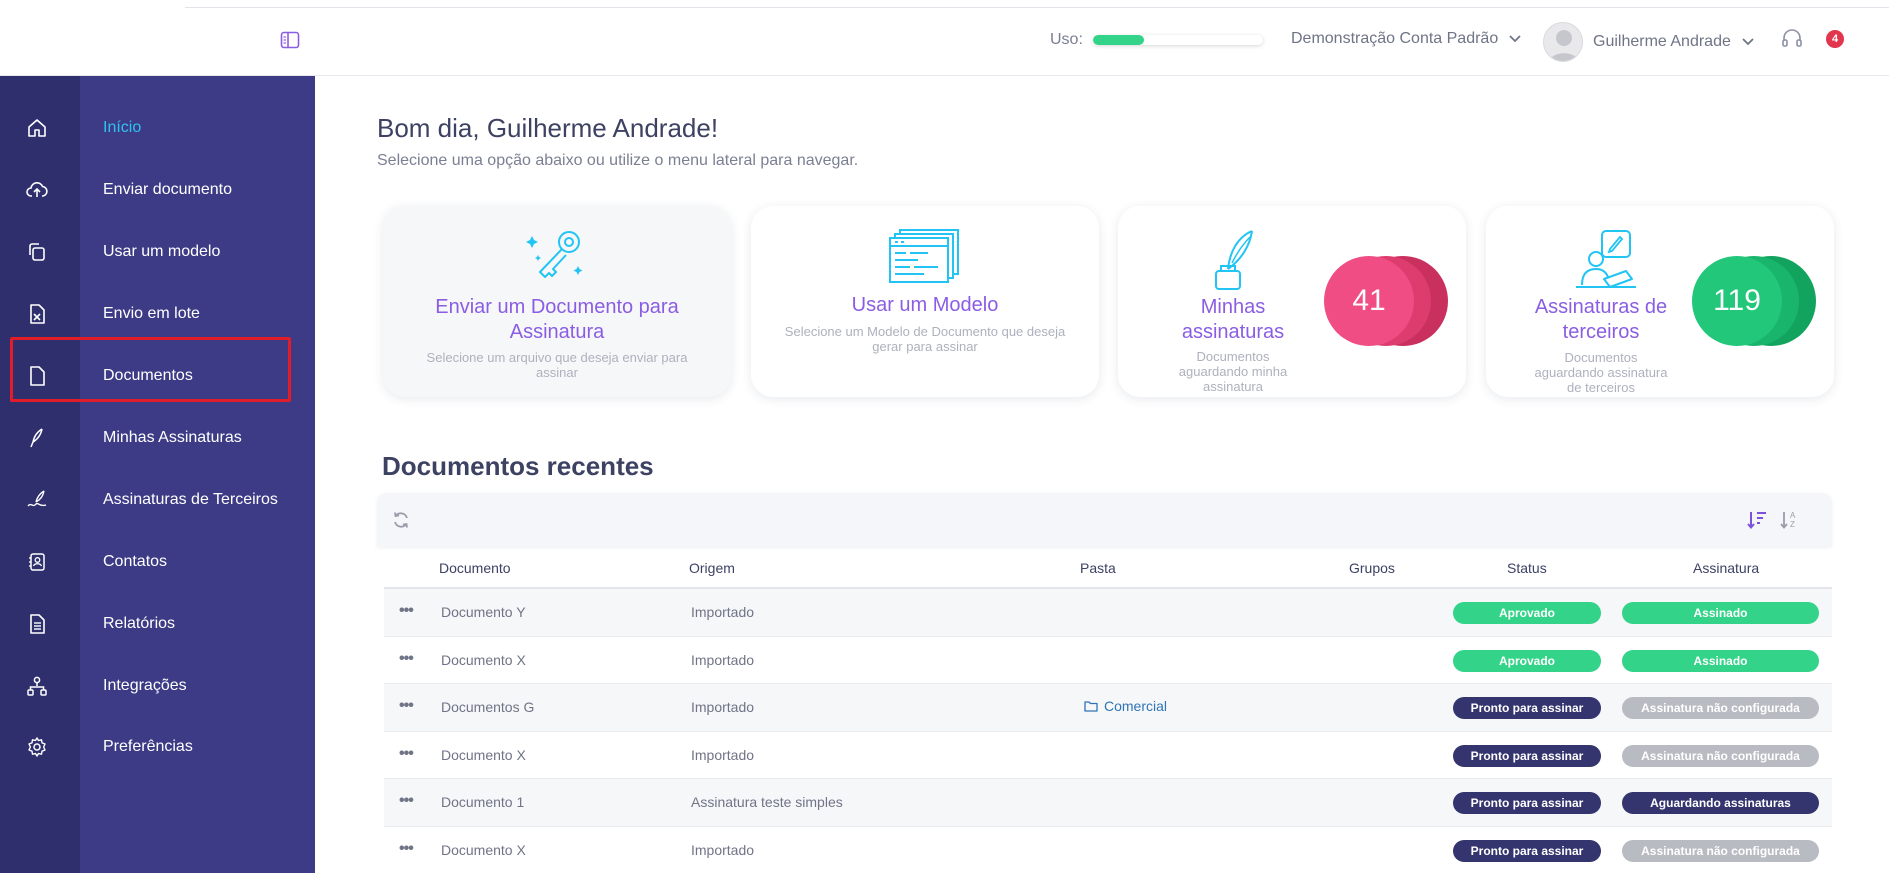 This screenshot has width=1889, height=873. I want to click on refresh-icon, so click(401, 520).